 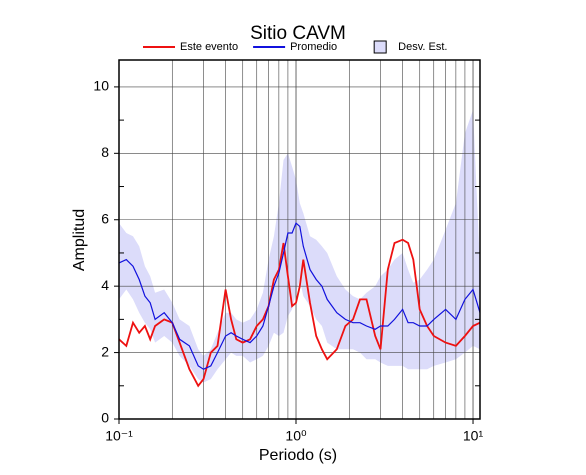 I want to click on y-tick-label: 4, so click(x=105, y=285).